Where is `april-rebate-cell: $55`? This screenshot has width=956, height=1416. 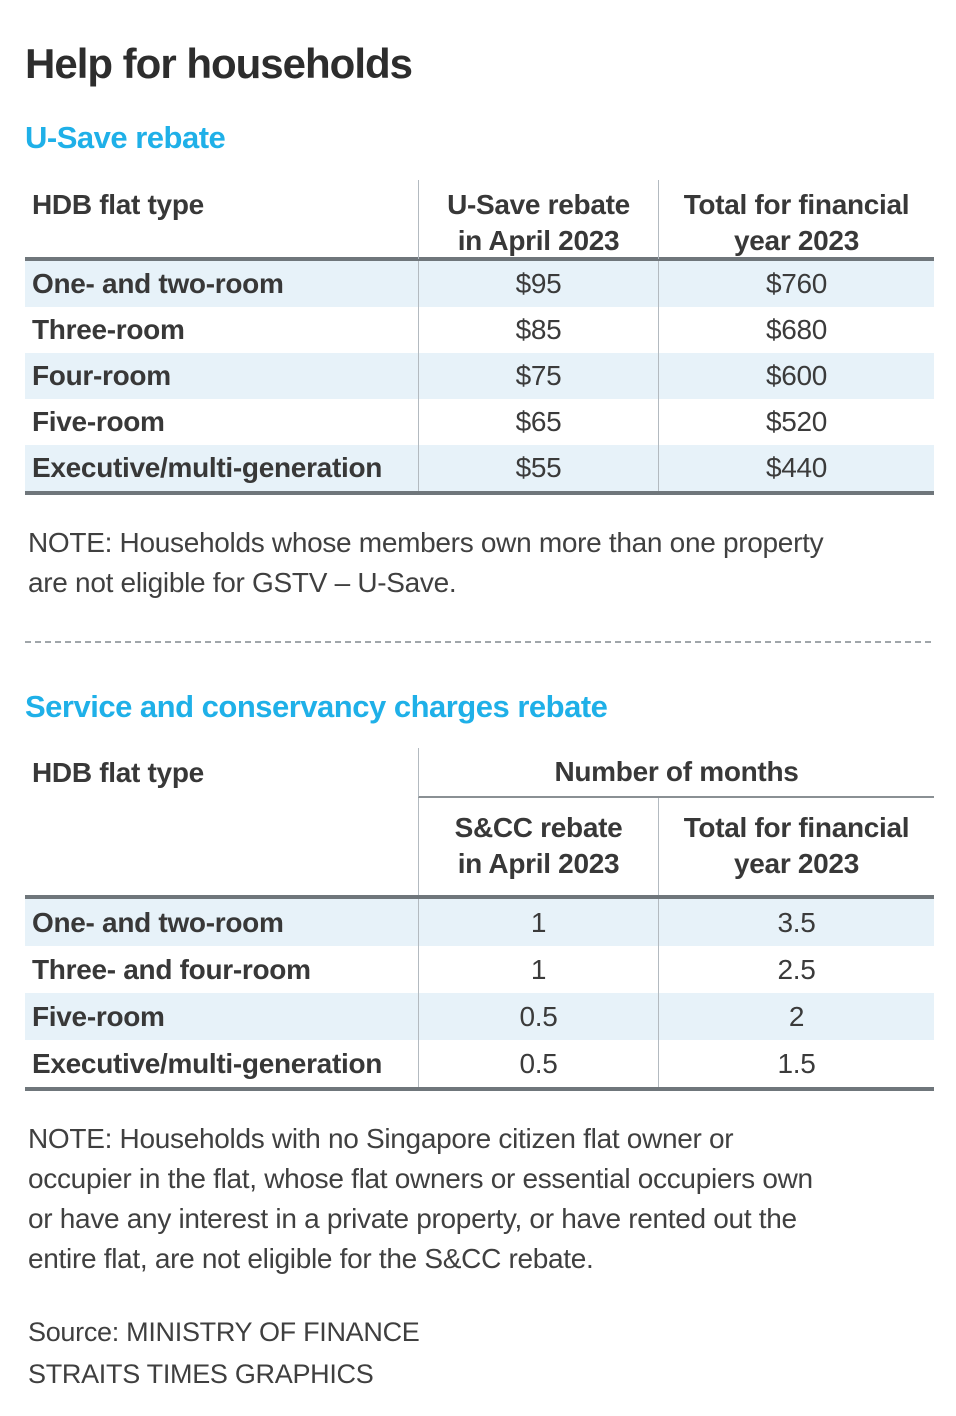 april-rebate-cell: $55 is located at coordinates (538, 467).